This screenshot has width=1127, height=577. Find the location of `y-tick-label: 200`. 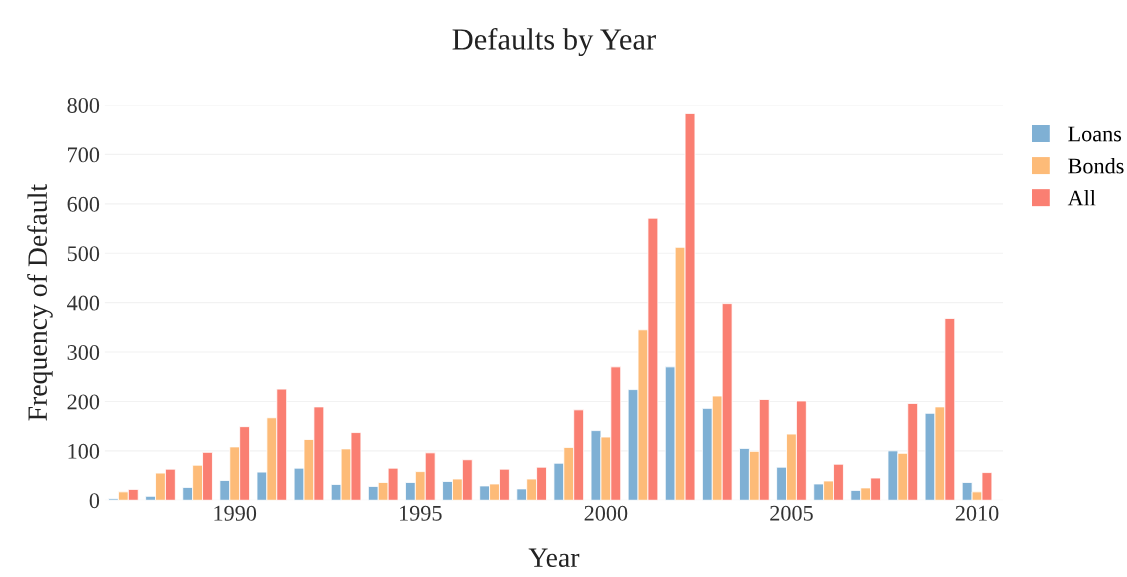

y-tick-label: 200 is located at coordinates (83, 402).